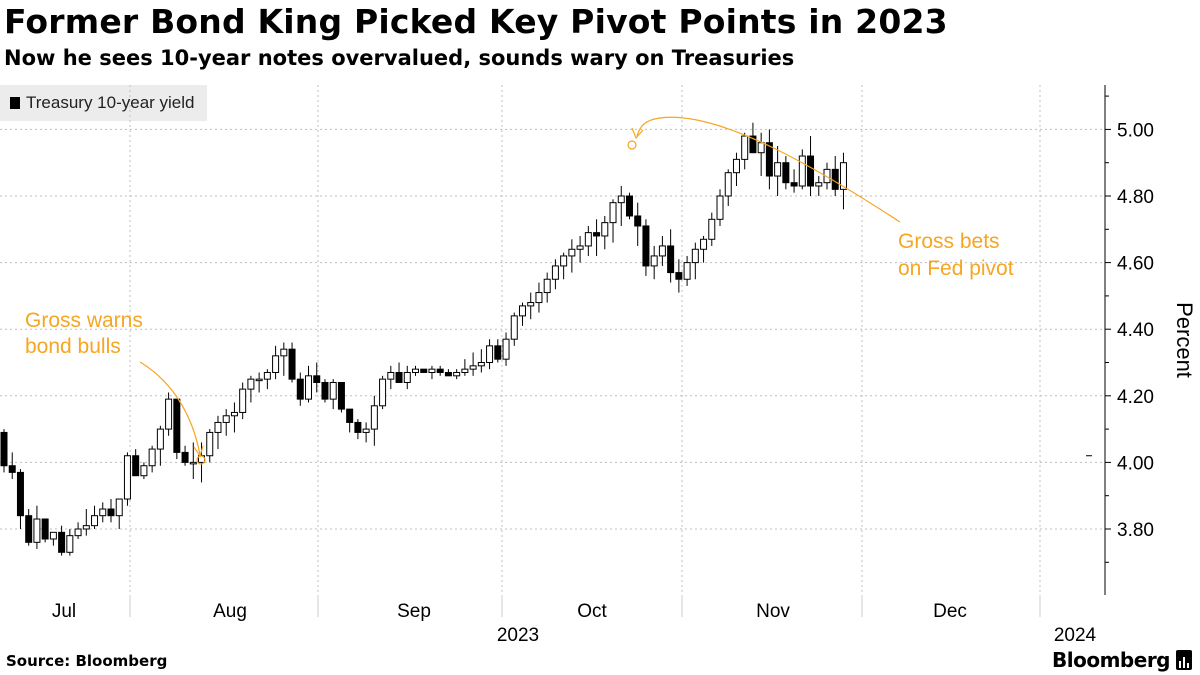  What do you see at coordinates (1184, 340) in the screenshot?
I see `y-axis-title: Percent` at bounding box center [1184, 340].